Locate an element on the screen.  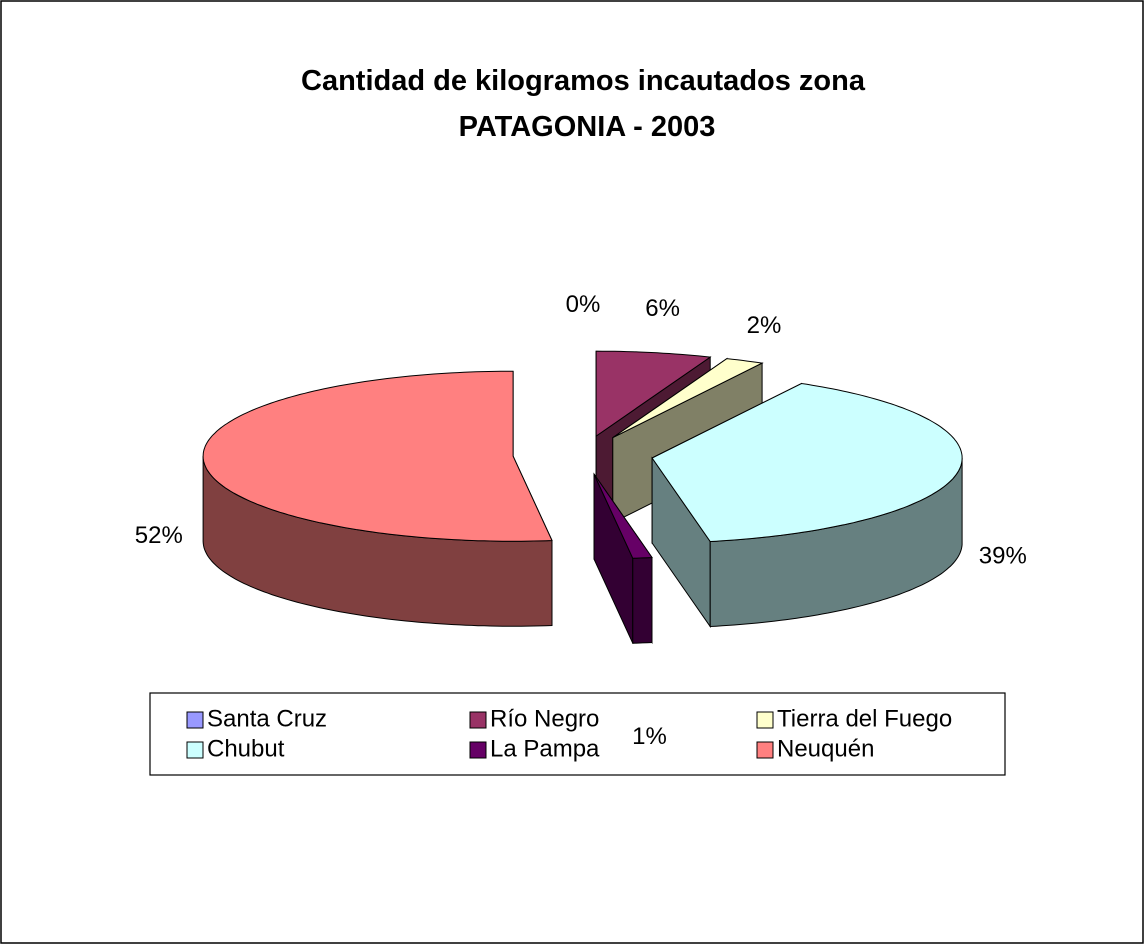
data-label: 39% is located at coordinates (1003, 555).